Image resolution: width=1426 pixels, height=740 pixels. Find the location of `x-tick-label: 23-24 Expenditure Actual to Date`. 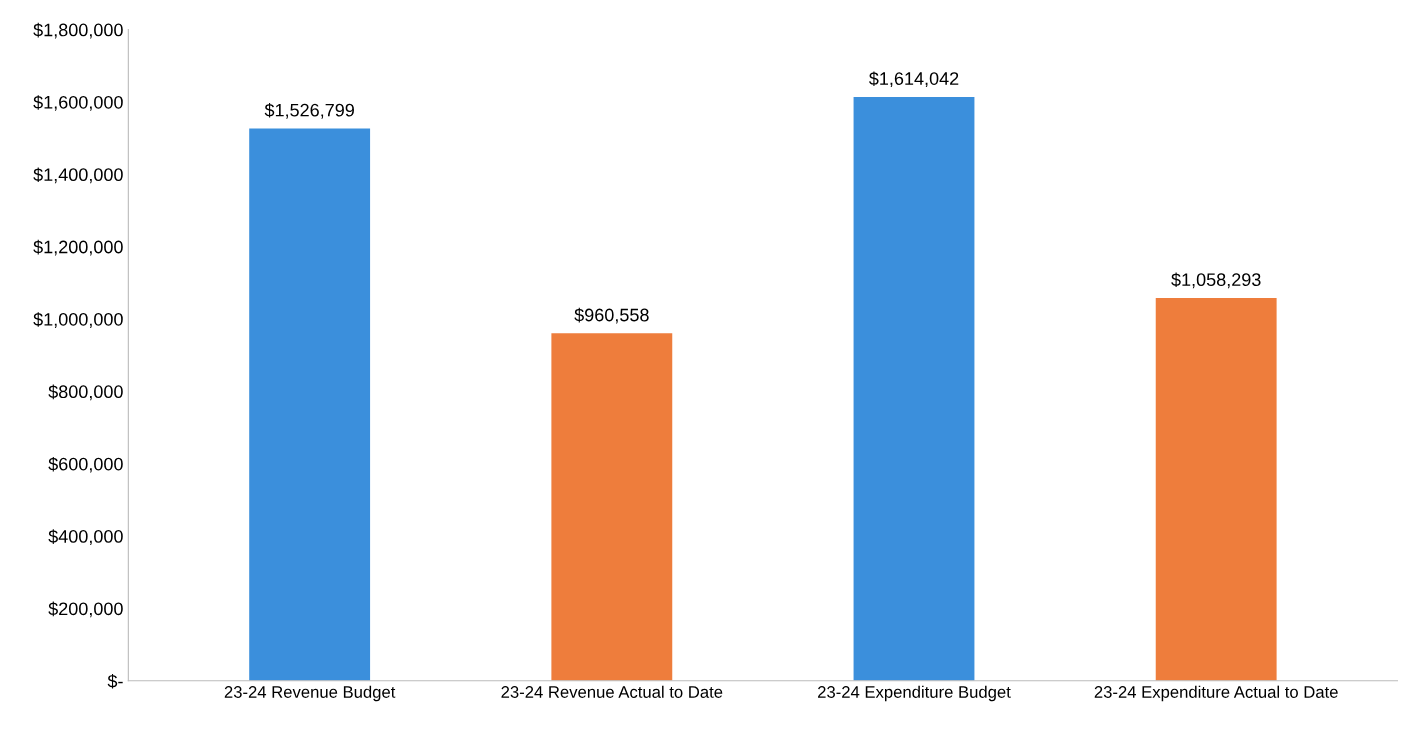

x-tick-label: 23-24 Expenditure Actual to Date is located at coordinates (1216, 693).